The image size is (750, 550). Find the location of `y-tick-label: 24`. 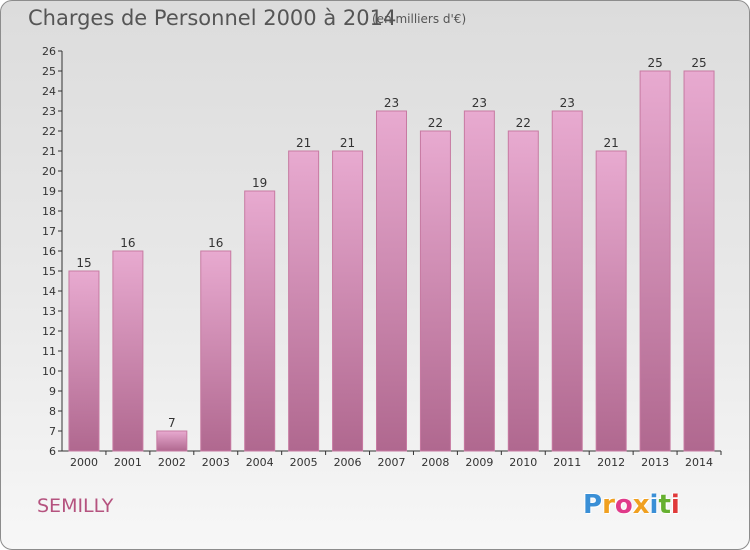

y-tick-label: 24 is located at coordinates (49, 91).